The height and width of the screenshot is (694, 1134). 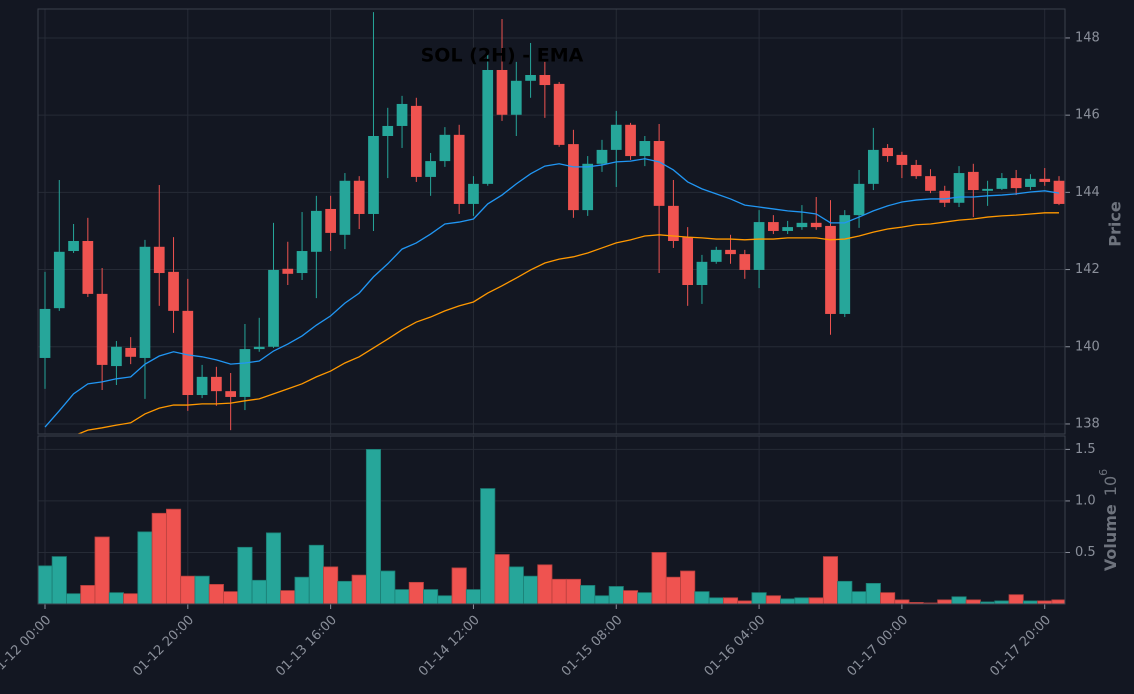 What do you see at coordinates (502, 56) in the screenshot?
I see `chart-title: SOL (2H) - EMA` at bounding box center [502, 56].